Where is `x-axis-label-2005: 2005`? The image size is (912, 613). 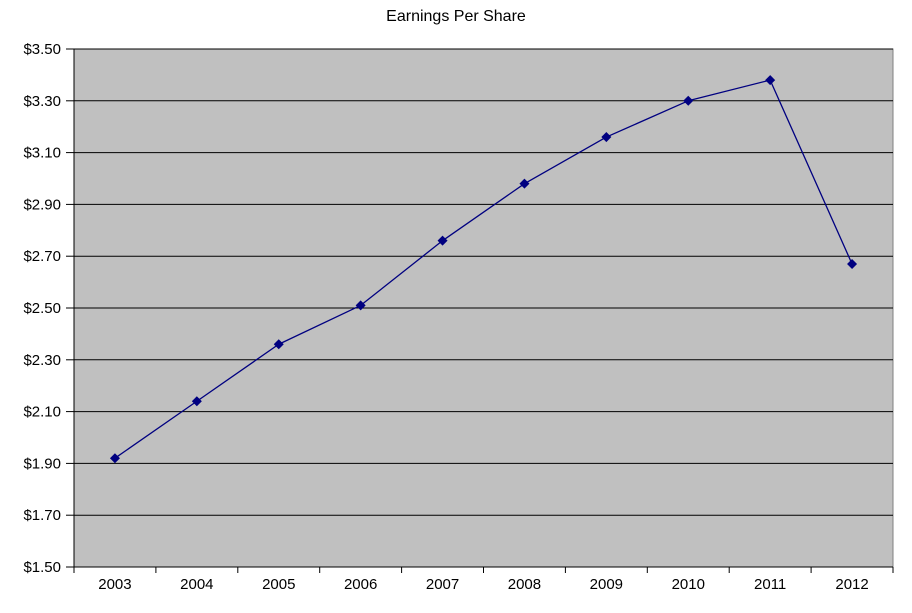
x-axis-label-2005: 2005 is located at coordinates (278, 584).